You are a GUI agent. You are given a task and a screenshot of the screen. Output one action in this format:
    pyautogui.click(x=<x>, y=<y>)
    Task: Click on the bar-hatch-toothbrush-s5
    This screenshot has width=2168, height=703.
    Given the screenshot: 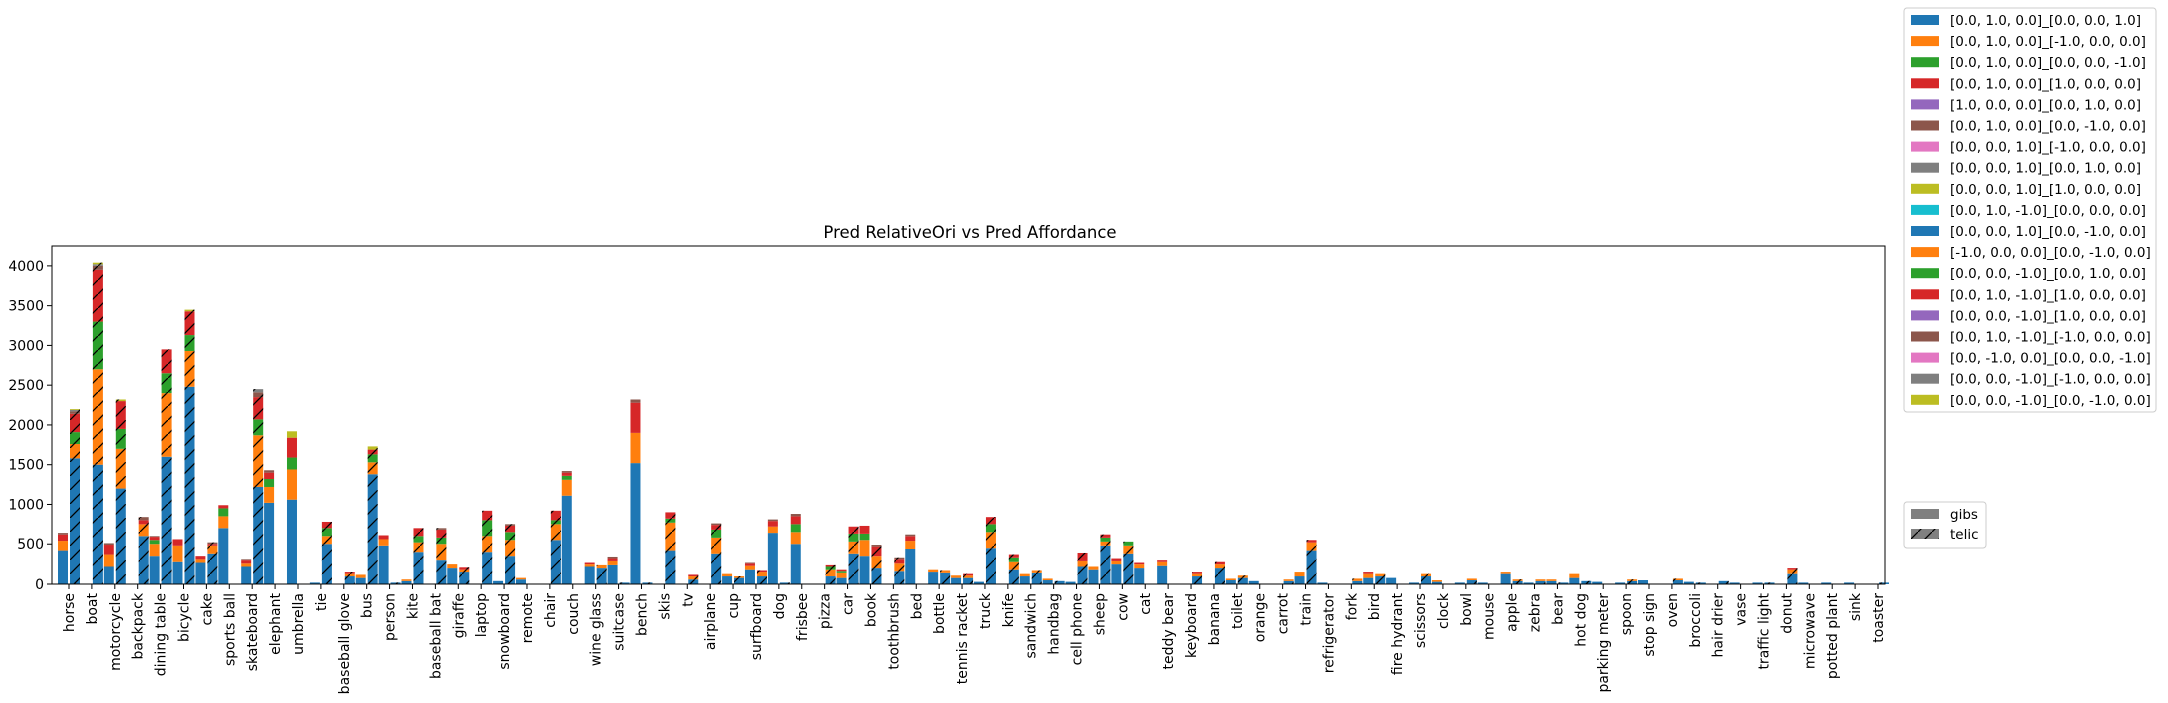 What is the action you would take?
    pyautogui.click(x=899, y=558)
    